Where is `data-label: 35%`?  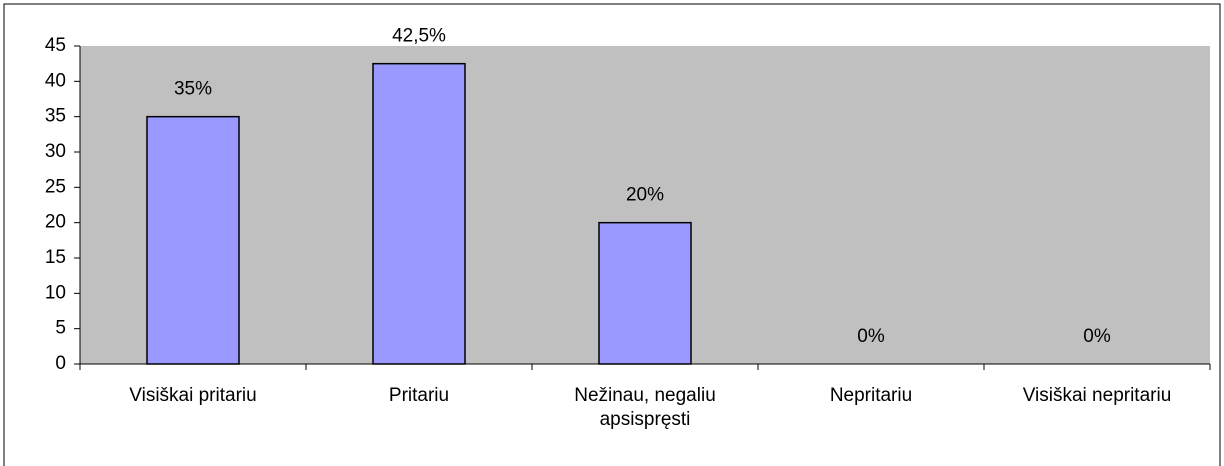 data-label: 35% is located at coordinates (193, 89).